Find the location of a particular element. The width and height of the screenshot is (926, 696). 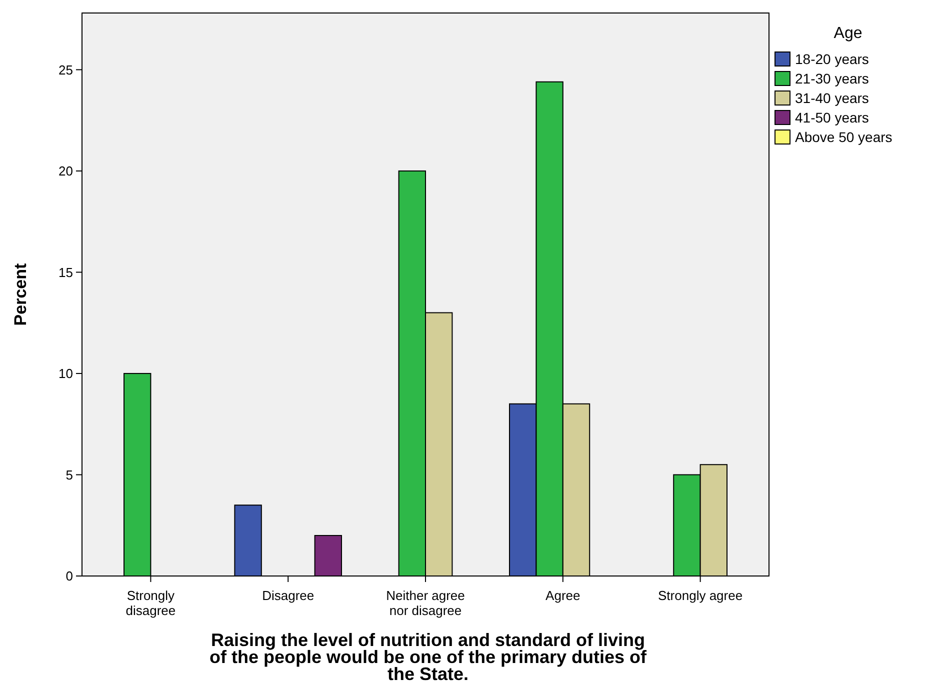

y-tick-label: 10 is located at coordinates (65, 374).